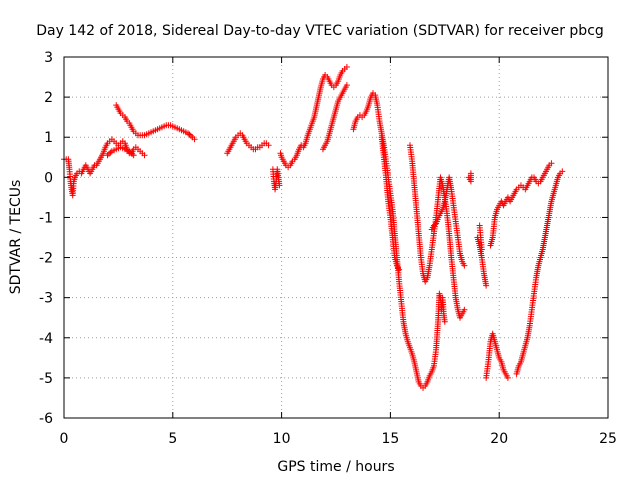 Image resolution: width=640 pixels, height=480 pixels. Describe the element at coordinates (46, 259) in the screenshot. I see `y-tick-label: -2` at that location.